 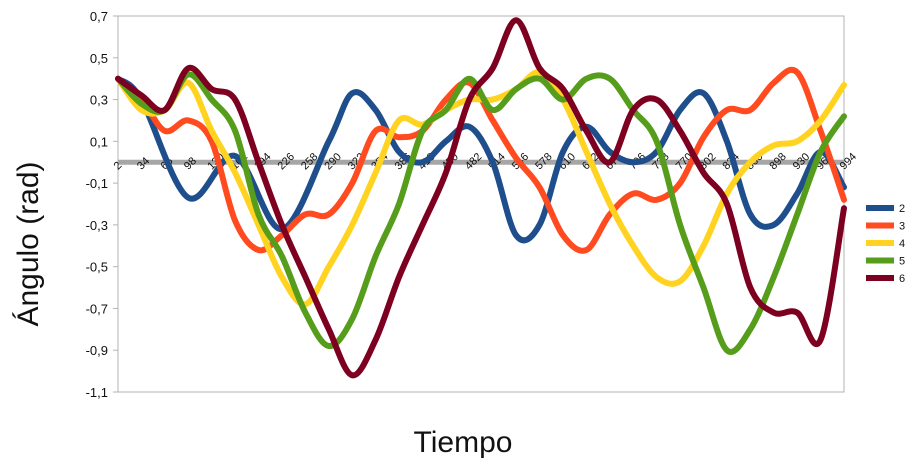 What do you see at coordinates (902, 244) in the screenshot?
I see `legend-label-4: 4` at bounding box center [902, 244].